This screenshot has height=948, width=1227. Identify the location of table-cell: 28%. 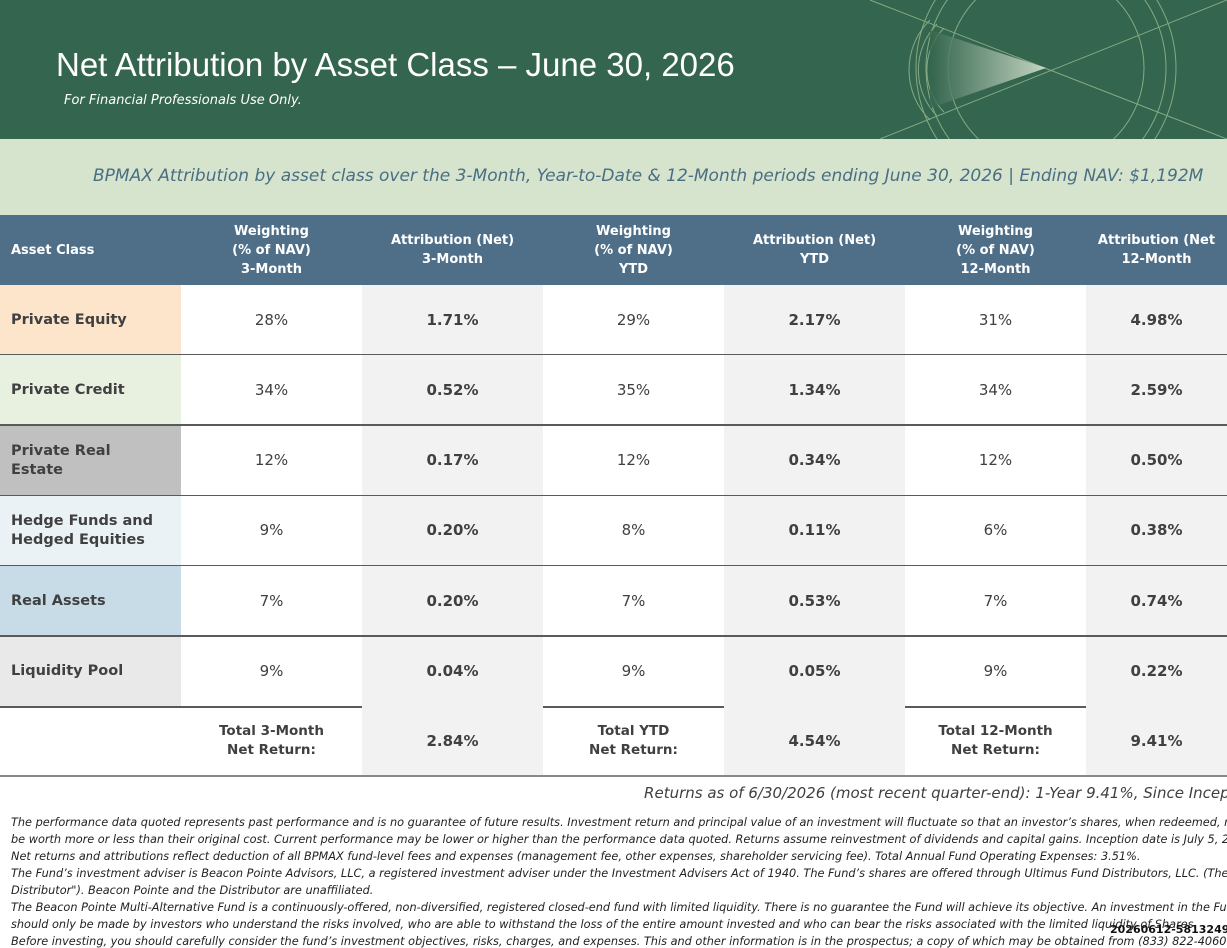
(271, 320).